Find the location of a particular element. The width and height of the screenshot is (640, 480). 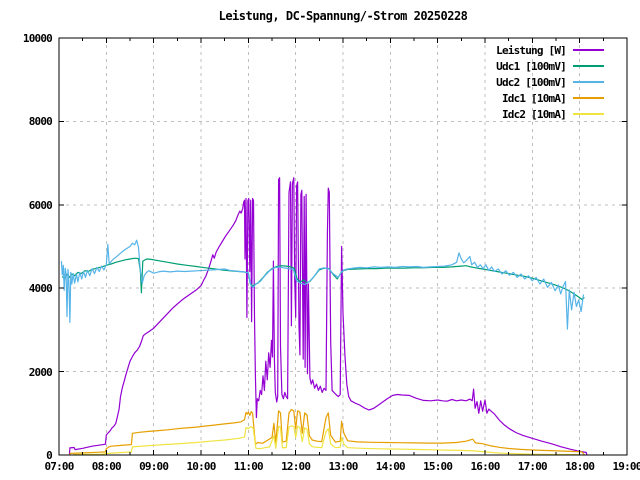

x-tick-label: 17:00 is located at coordinates (532, 466).